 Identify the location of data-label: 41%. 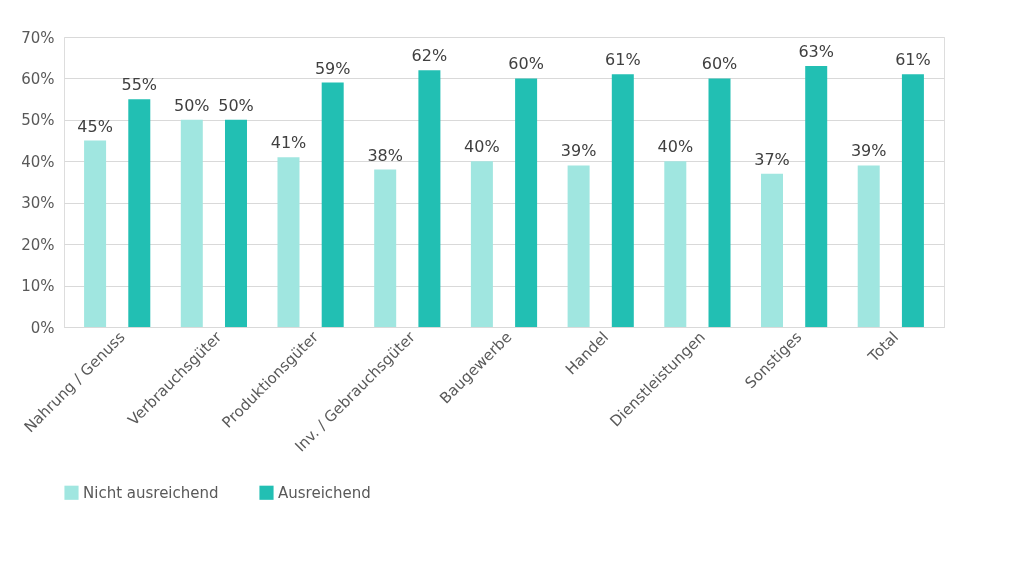
(288, 143).